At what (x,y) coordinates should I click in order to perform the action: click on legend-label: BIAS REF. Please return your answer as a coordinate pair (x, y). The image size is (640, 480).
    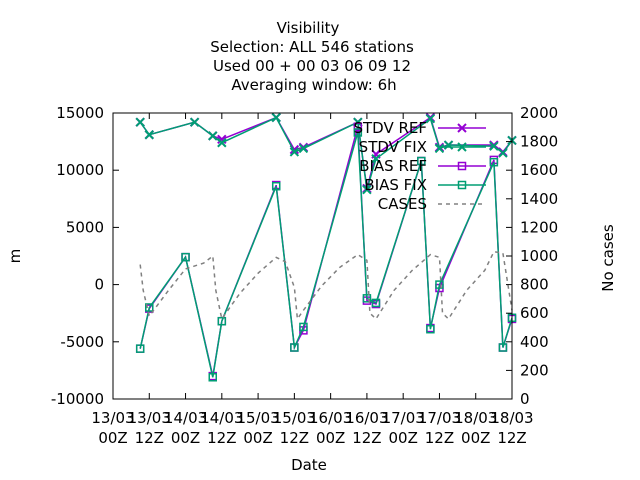
    Looking at the image, I should click on (393, 166).